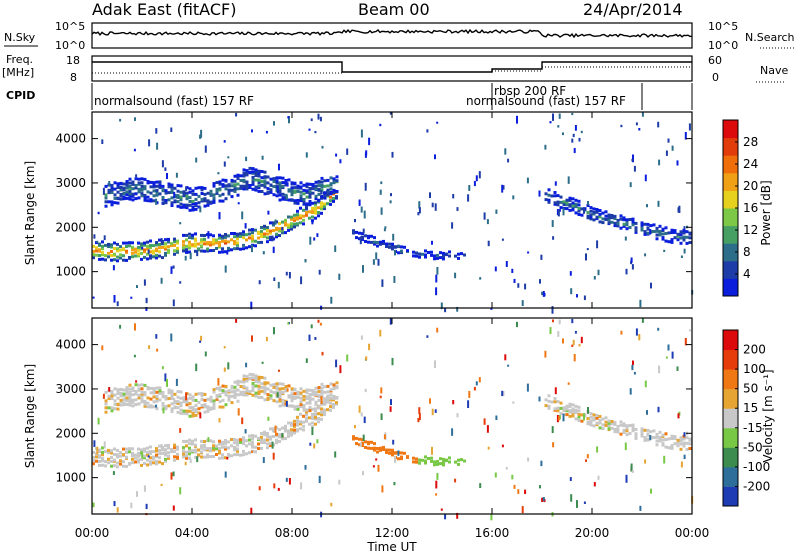 The image size is (800, 554). Describe the element at coordinates (730, 181) in the screenshot. I see `colorbar-swatch` at that location.